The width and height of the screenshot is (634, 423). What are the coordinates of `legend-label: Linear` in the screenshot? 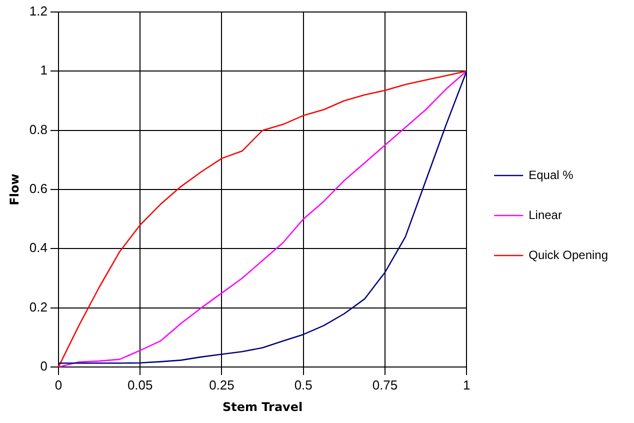 It's located at (545, 215).